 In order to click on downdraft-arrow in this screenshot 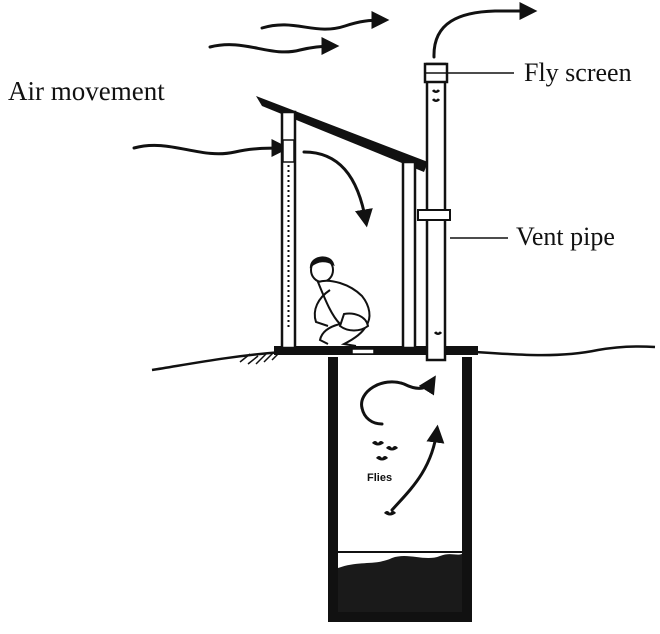, I will do `click(337, 189)`.